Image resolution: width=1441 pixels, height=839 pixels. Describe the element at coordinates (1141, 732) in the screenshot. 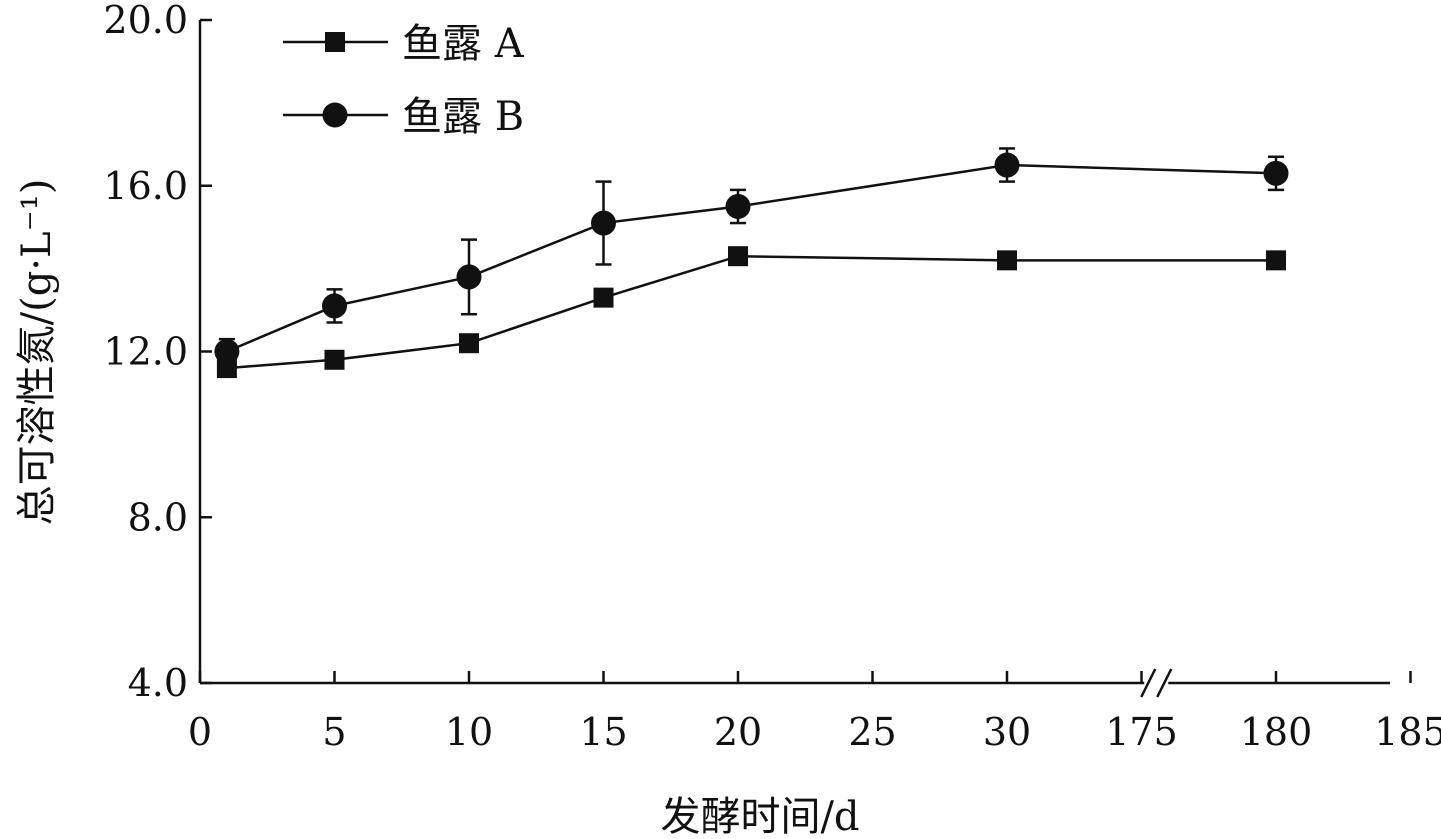

I see `x-tick-label: 175` at that location.